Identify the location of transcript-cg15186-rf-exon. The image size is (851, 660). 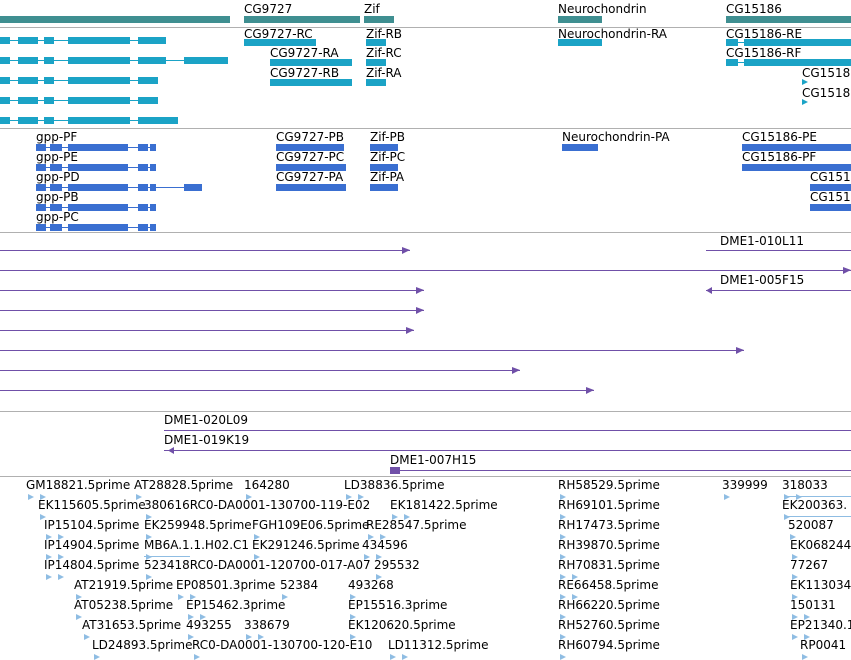
(732, 62).